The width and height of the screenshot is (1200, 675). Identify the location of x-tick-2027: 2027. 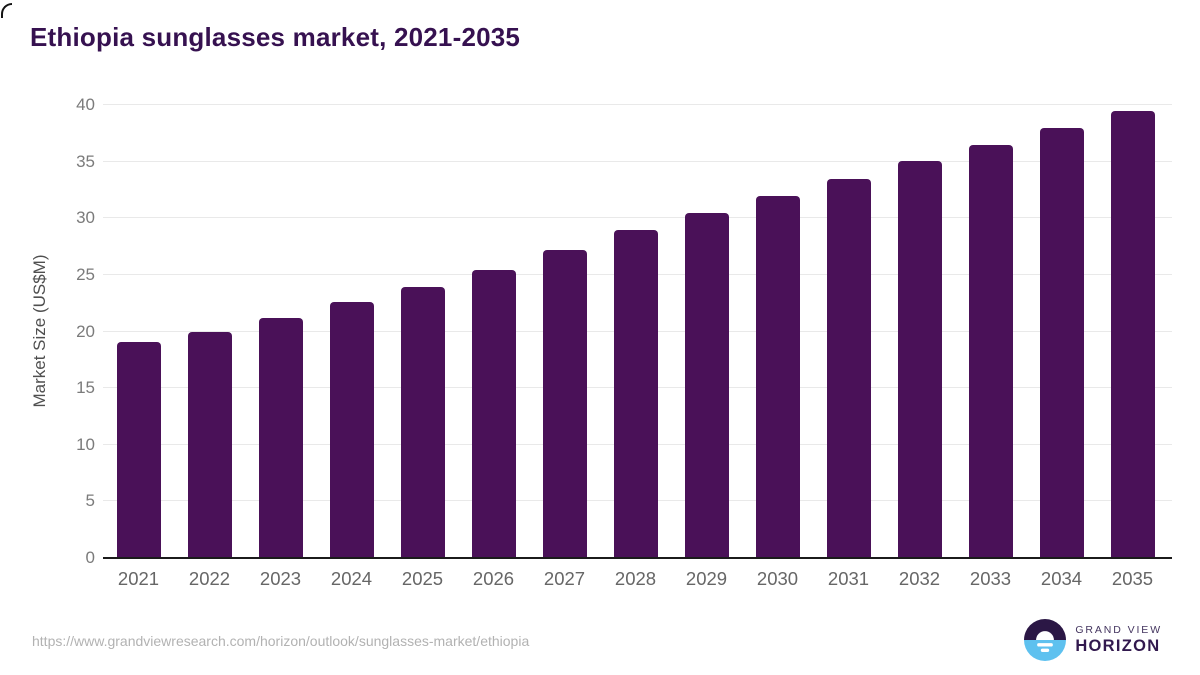
(564, 578).